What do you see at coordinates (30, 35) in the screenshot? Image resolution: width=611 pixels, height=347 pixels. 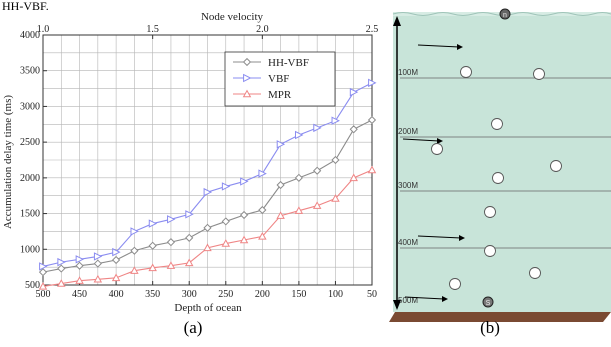 I see `y-tick-label: 4000` at bounding box center [30, 35].